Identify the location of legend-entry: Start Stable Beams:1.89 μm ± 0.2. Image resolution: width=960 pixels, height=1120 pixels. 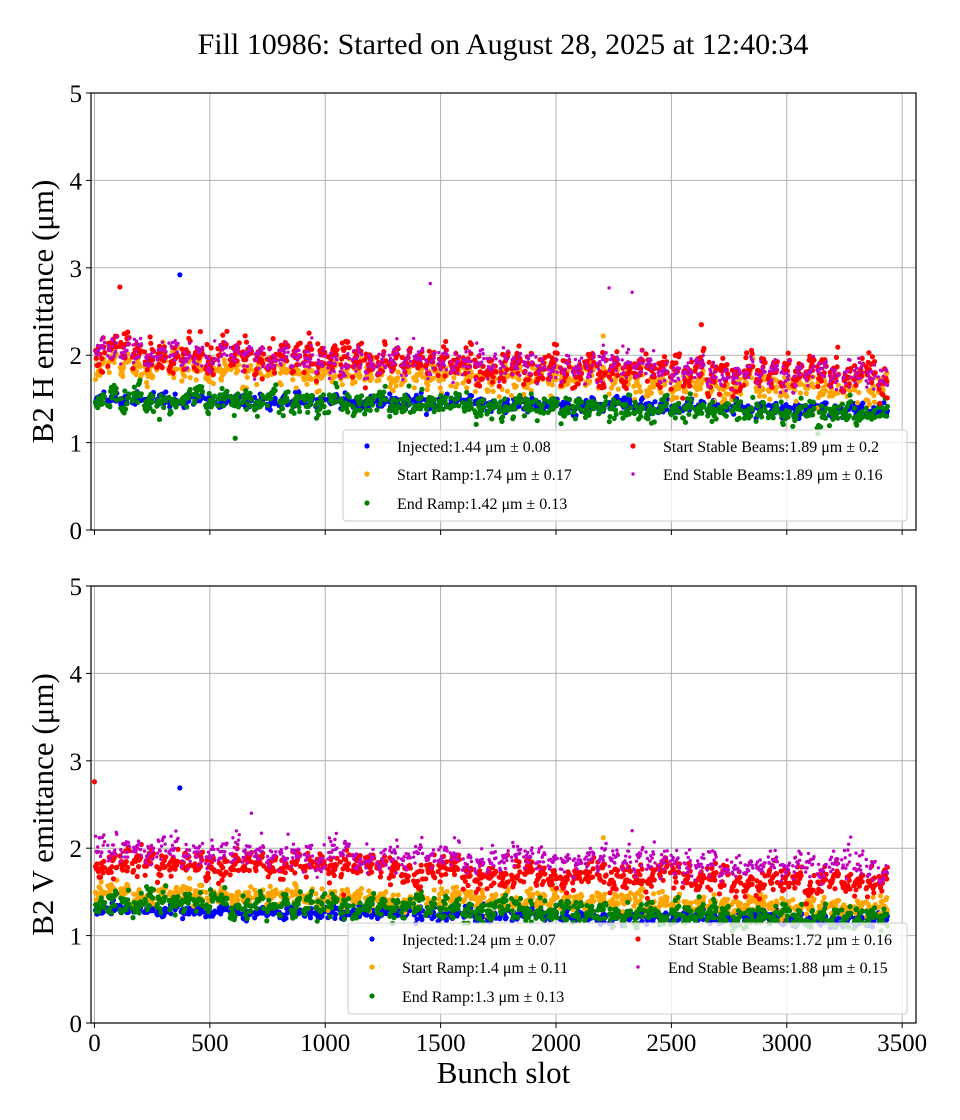
(771, 447).